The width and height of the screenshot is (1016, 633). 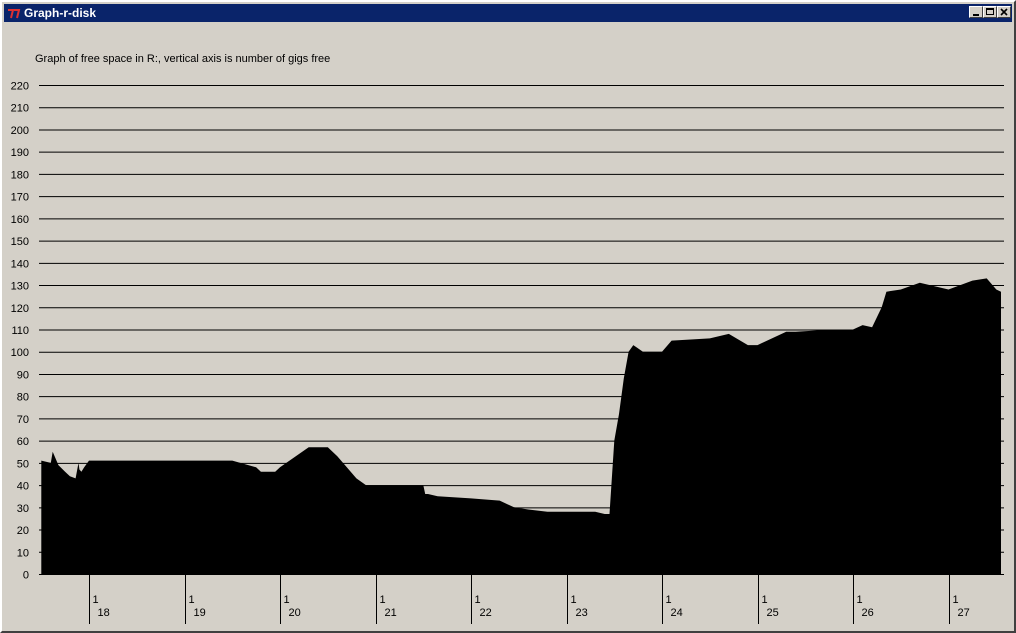 I want to click on y-tick-label: 30, so click(x=23, y=509).